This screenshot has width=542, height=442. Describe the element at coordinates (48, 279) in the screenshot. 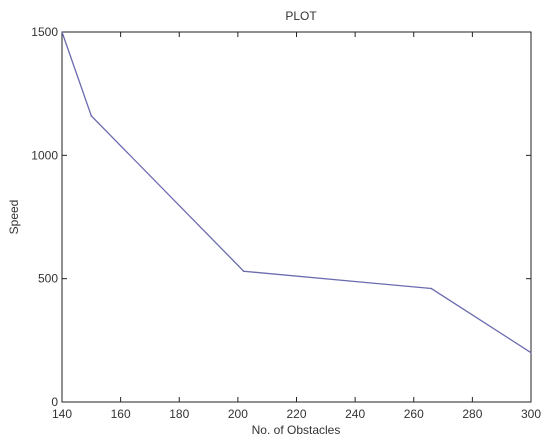

I see `y-tick-label: 500` at that location.